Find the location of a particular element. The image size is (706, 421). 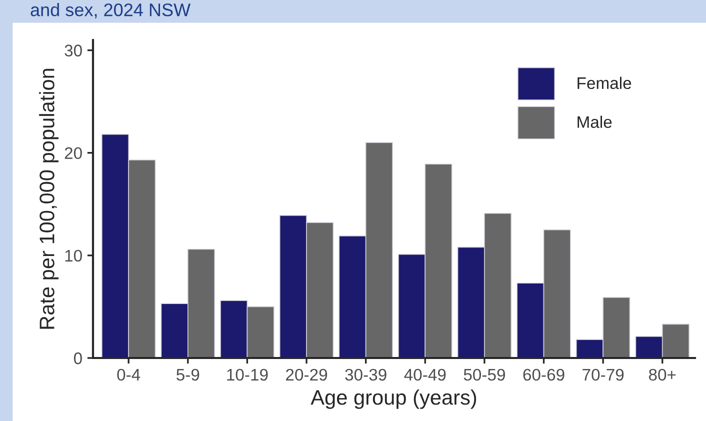

legend-label: Female is located at coordinates (605, 83).